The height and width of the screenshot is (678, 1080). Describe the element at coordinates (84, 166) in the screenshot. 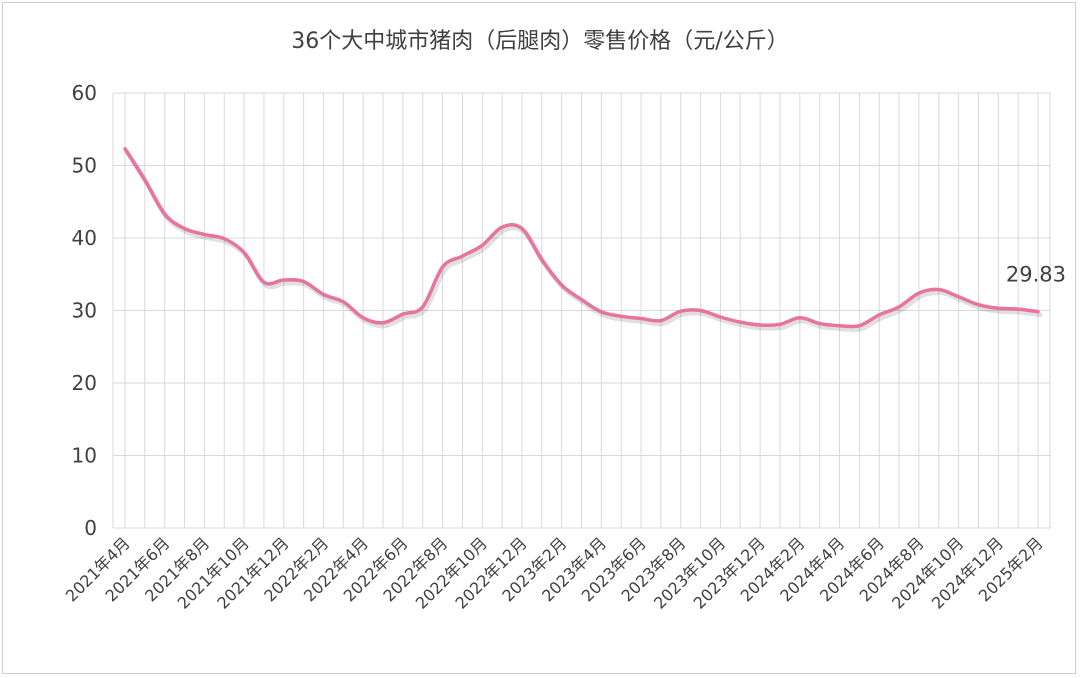

I see `y-tick-label: 50` at that location.